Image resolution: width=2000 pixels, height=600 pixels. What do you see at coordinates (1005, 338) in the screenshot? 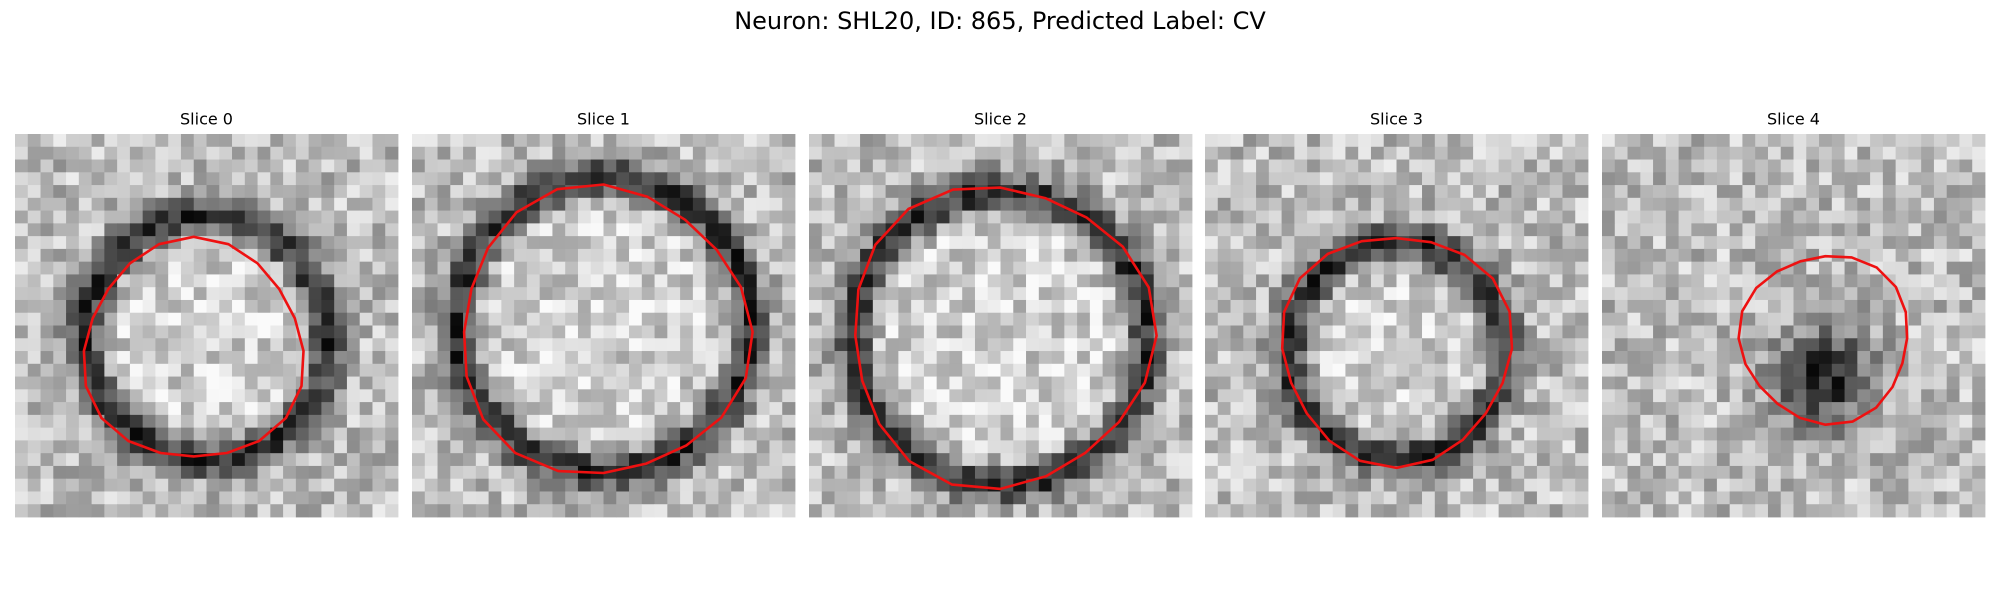
I see `roi-contour` at bounding box center [1005, 338].